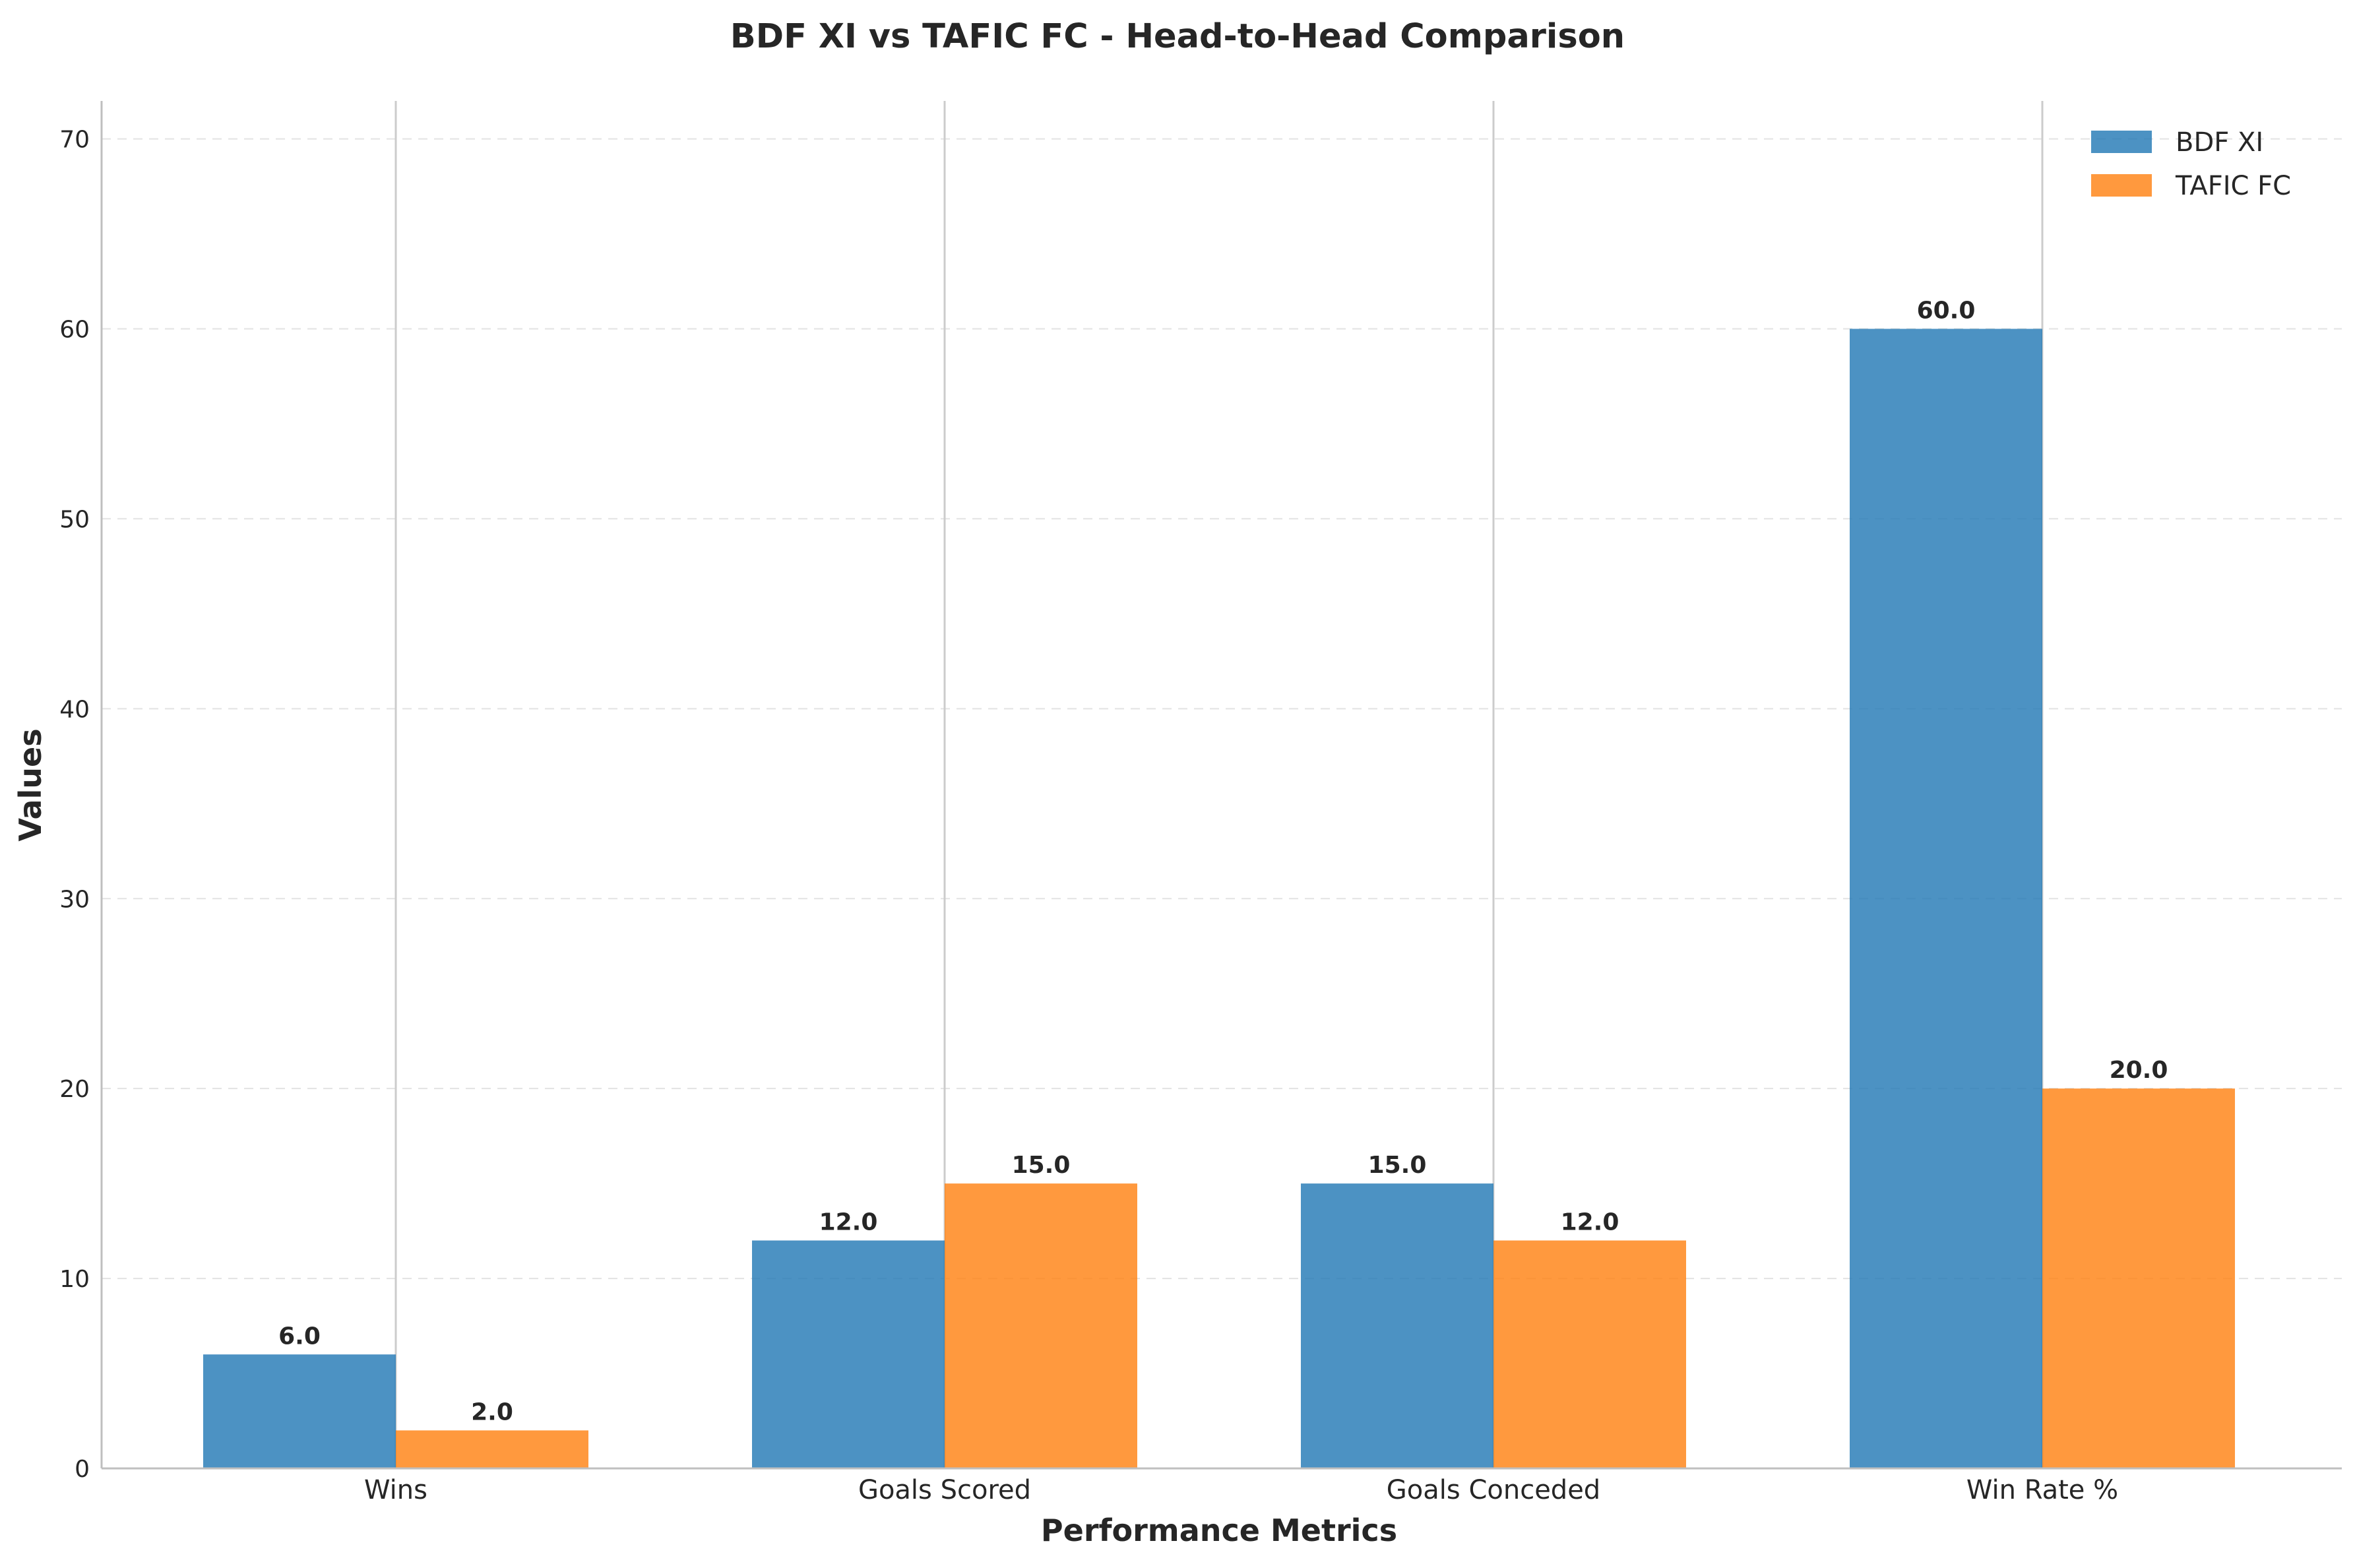 The width and height of the screenshot is (2355, 1568). I want to click on value-label-tafic-fc-goals-conceded: 12.0, so click(1590, 1222).